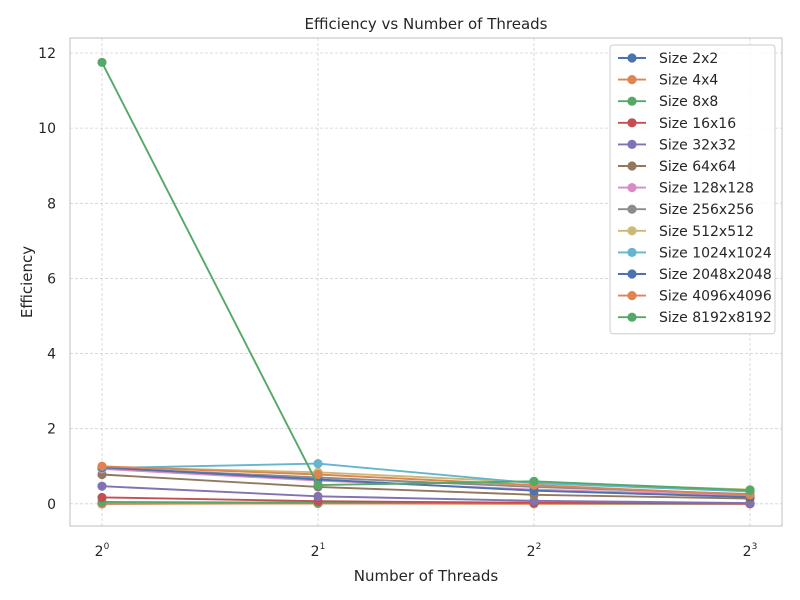 The height and width of the screenshot is (600, 800). I want to click on legend-label: Size 2048x2048, so click(715, 275).